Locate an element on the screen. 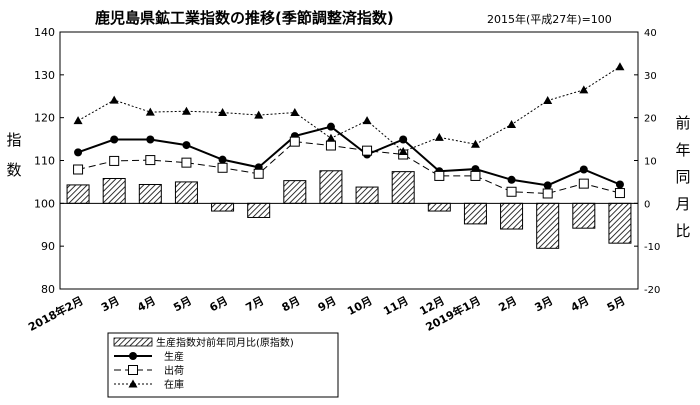  right-axis-label-char: 同 is located at coordinates (682, 177).